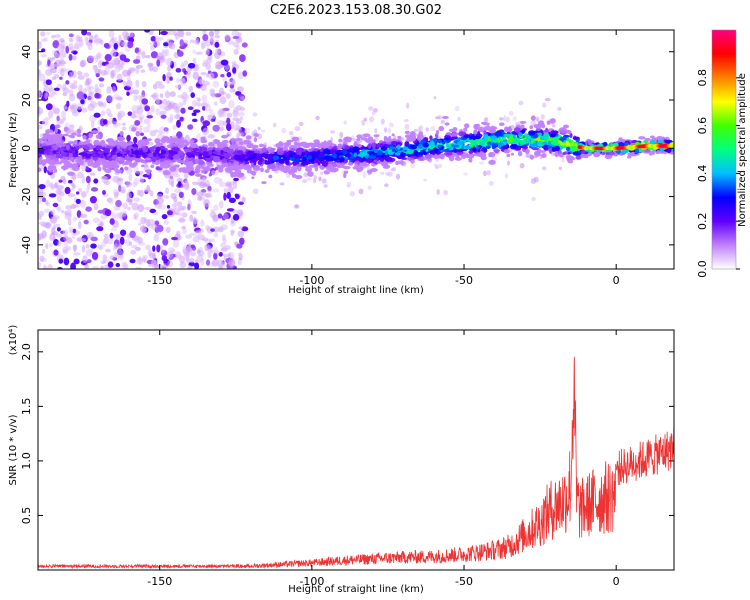 Image resolution: width=750 pixels, height=600 pixels. I want to click on spectrogram-ytick-label: 20, so click(26, 100).